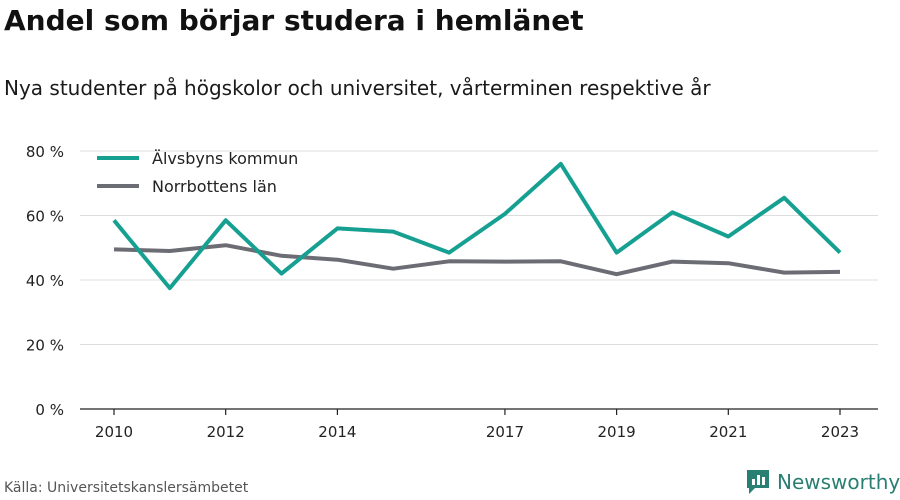  I want to click on y-tick-label: 20 %, so click(45, 346).